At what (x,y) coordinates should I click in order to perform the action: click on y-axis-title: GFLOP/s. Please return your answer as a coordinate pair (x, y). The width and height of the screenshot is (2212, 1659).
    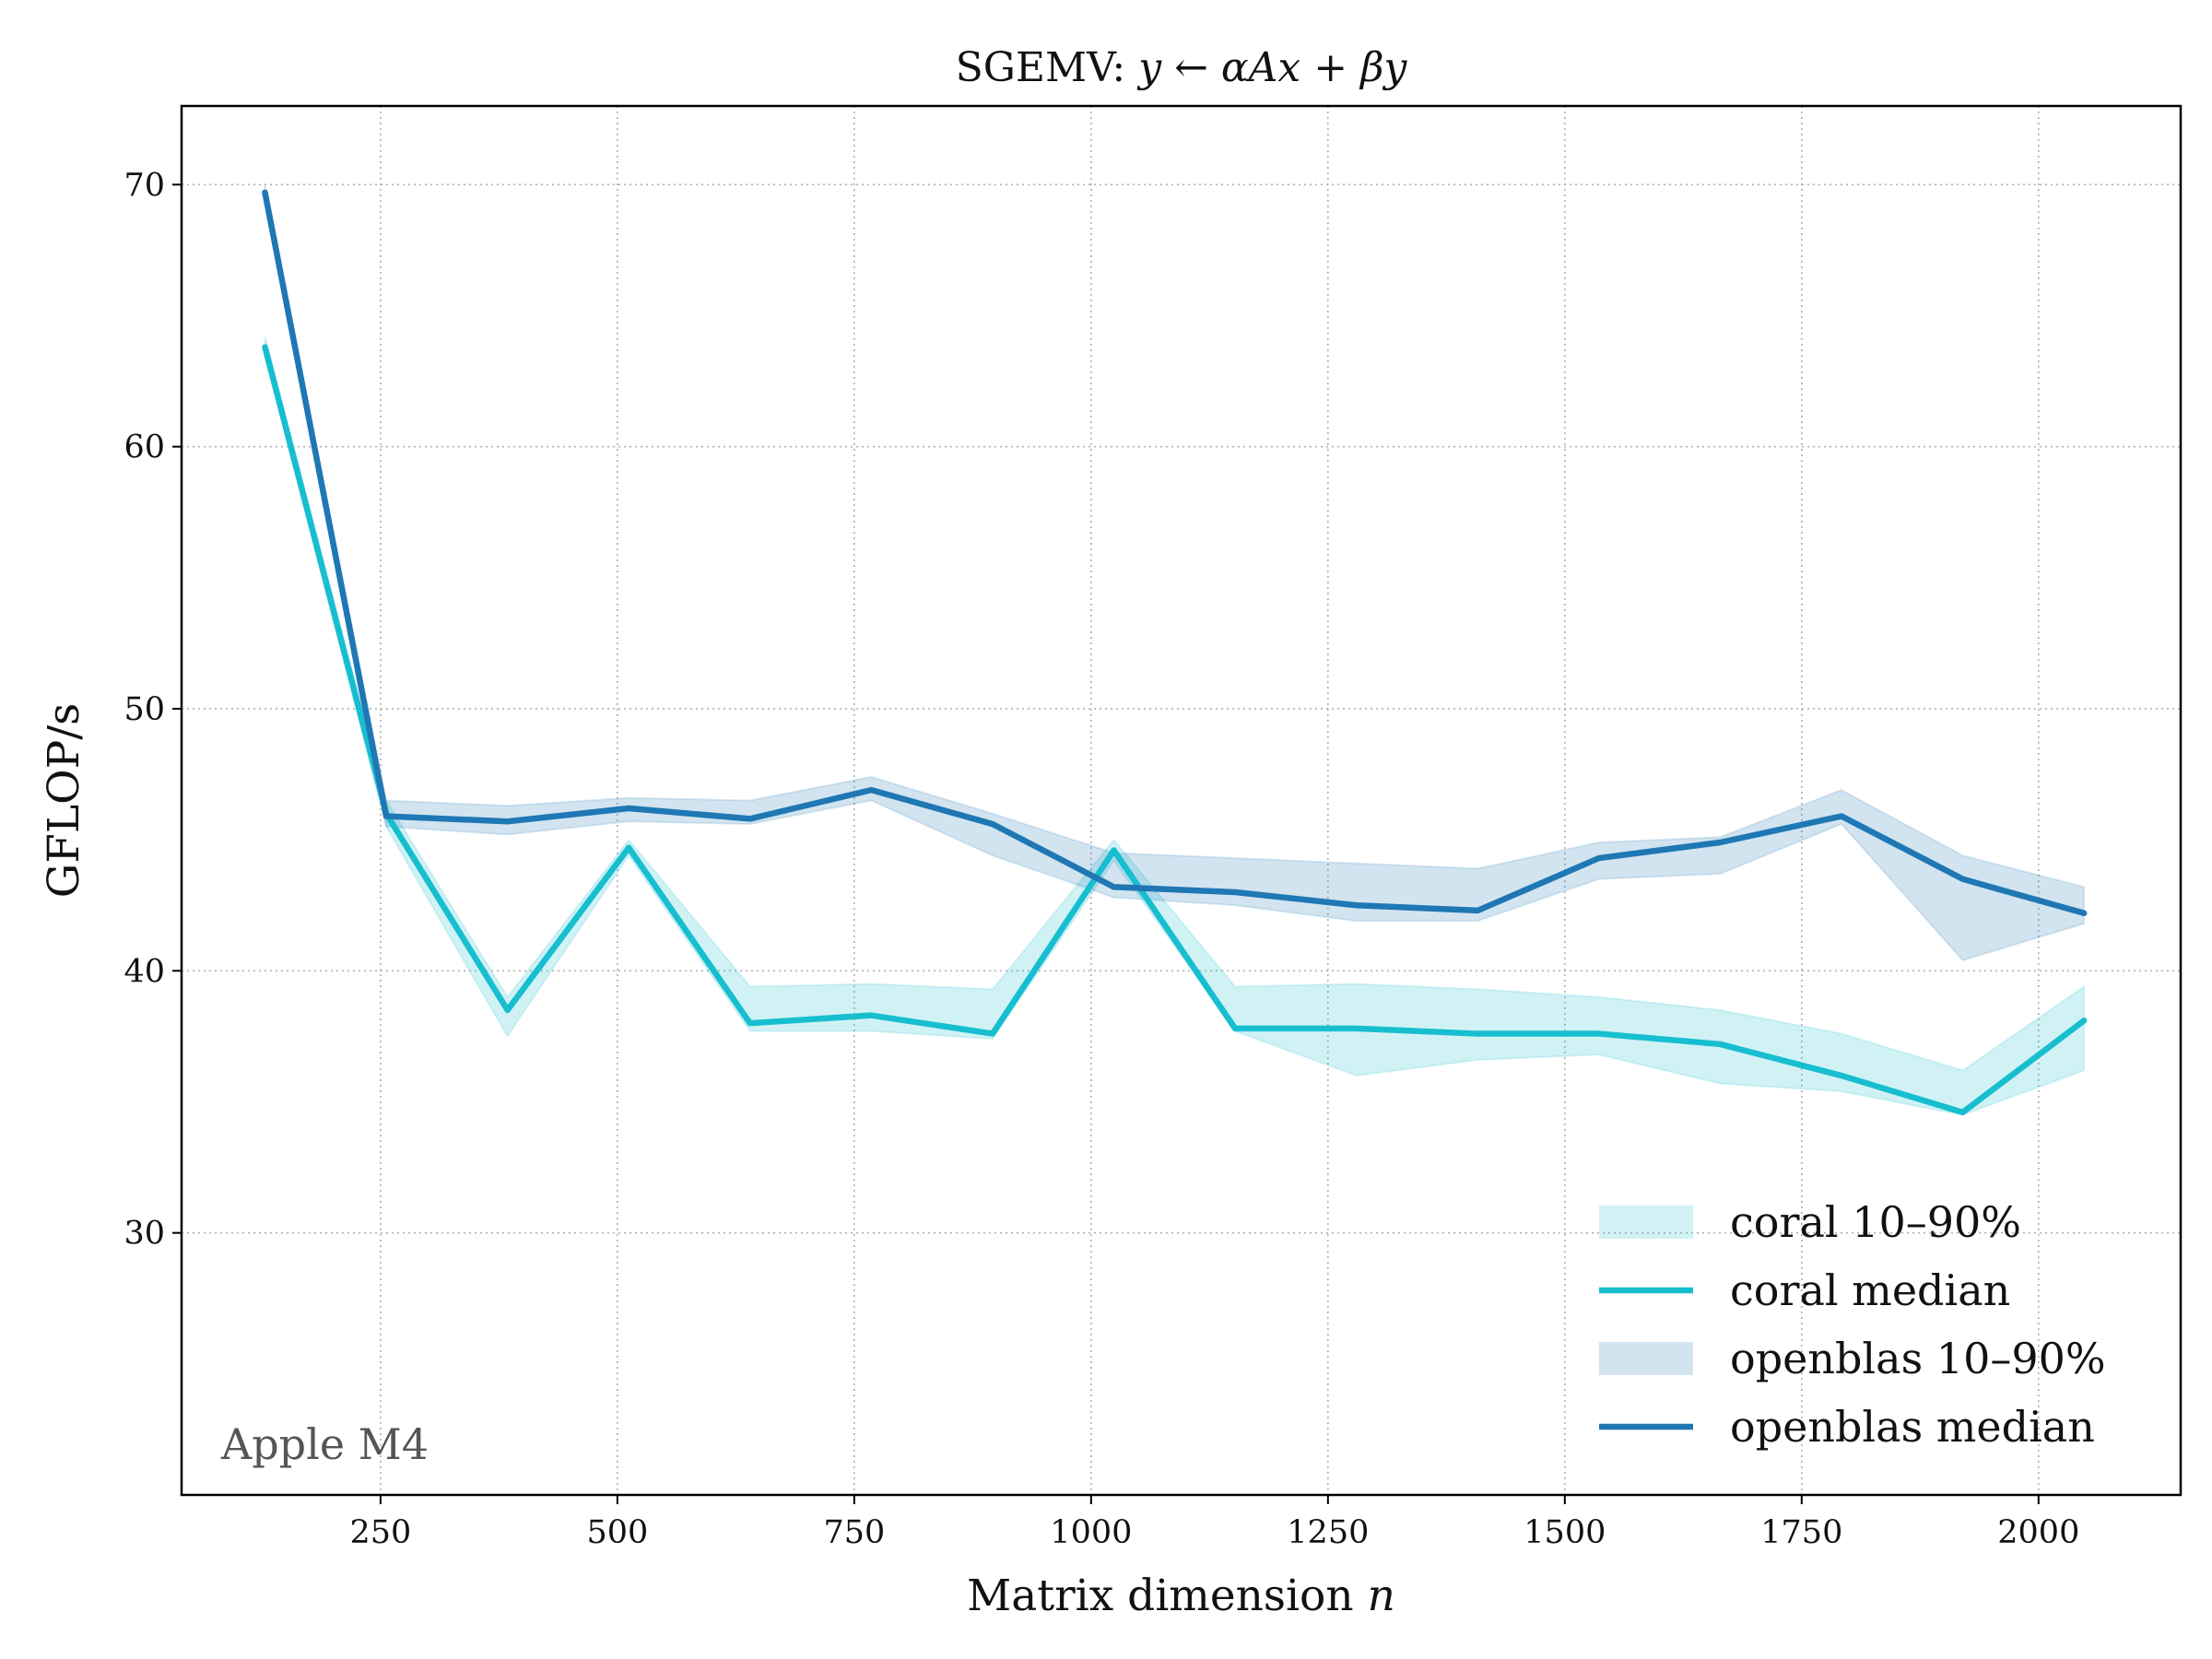
    Looking at the image, I should click on (64, 800).